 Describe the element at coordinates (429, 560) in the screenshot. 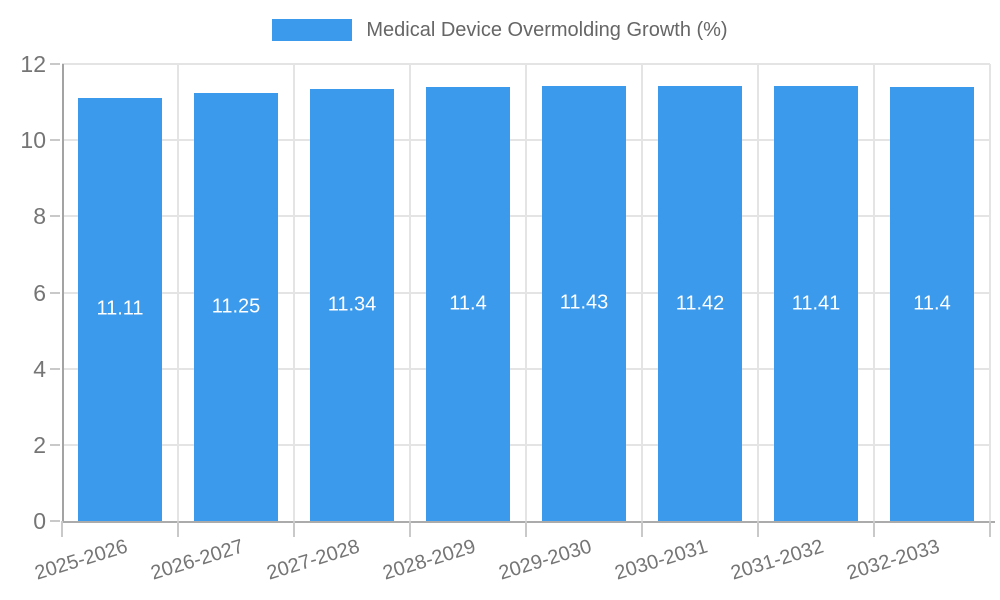

I see `x-category-label: 2028-2029` at that location.